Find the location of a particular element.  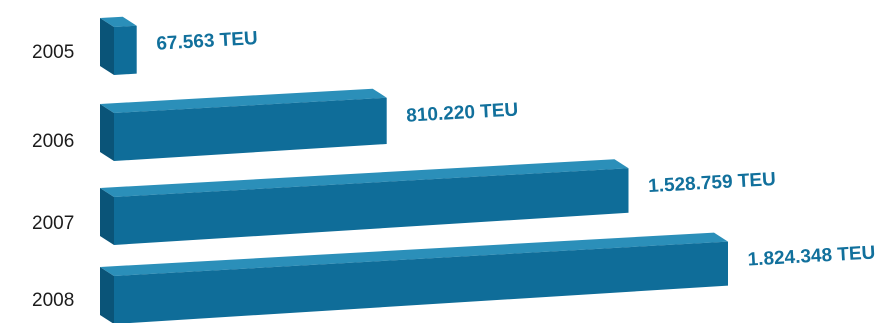

bar-front-2007 is located at coordinates (371, 206).